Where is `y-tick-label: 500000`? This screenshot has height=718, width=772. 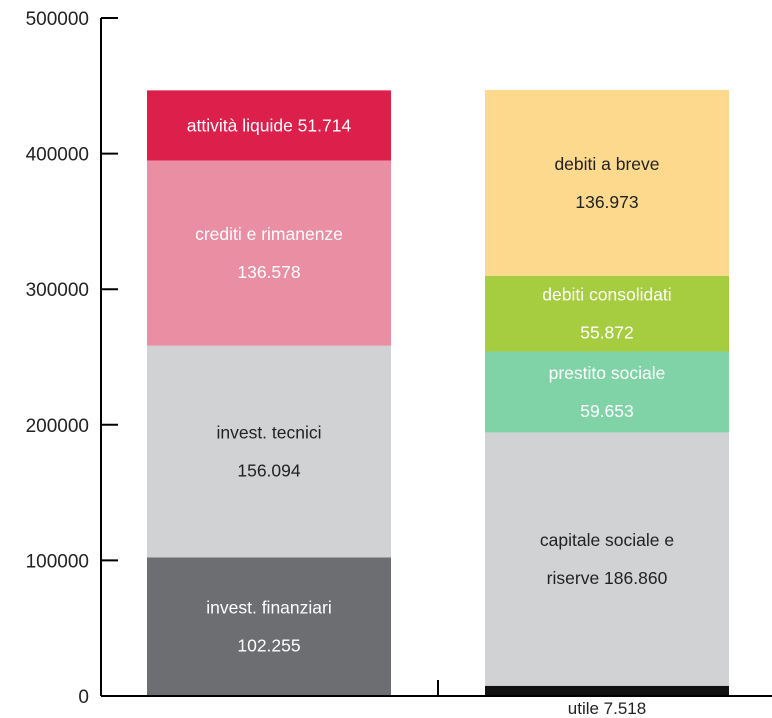
y-tick-label: 500000 is located at coordinates (57, 19).